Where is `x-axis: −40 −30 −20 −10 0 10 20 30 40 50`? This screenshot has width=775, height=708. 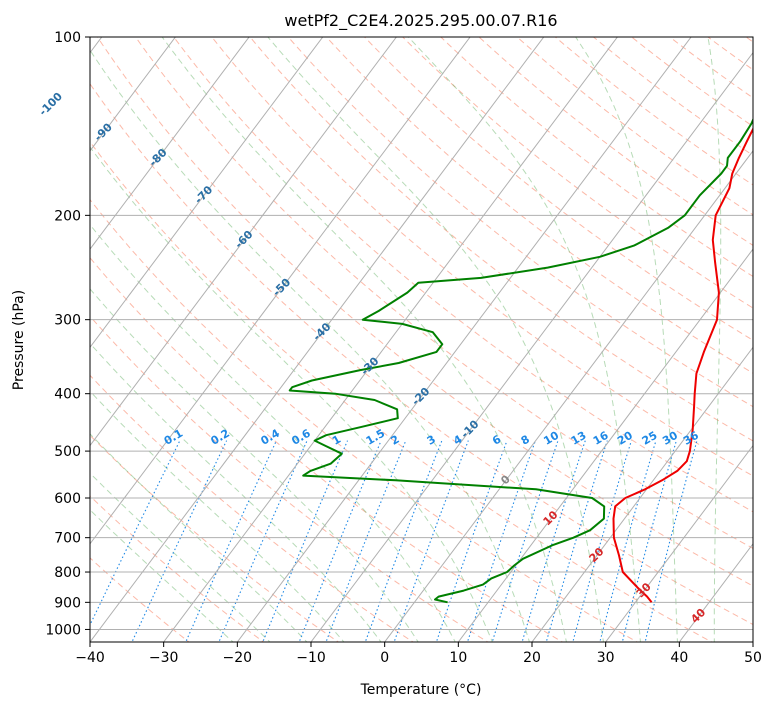
x-axis: −40 −30 −20 −10 0 10 20 30 40 50 is located at coordinates (418, 654).